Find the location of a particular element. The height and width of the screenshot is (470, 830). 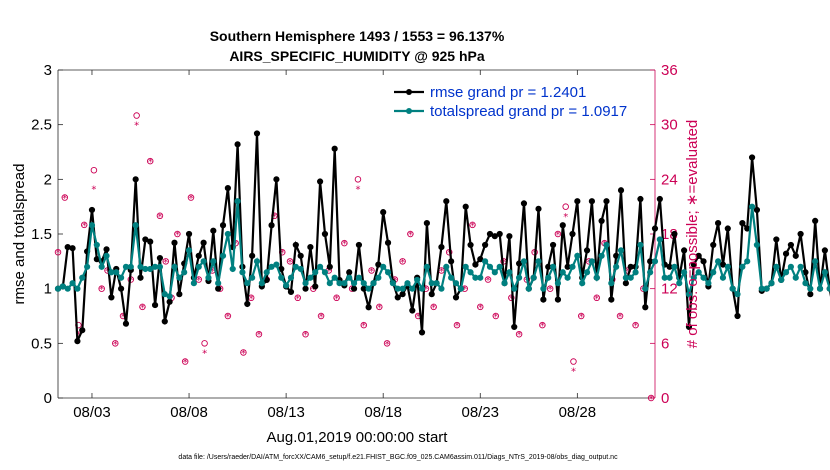

x-tick-label: 08/13 is located at coordinates (286, 412).